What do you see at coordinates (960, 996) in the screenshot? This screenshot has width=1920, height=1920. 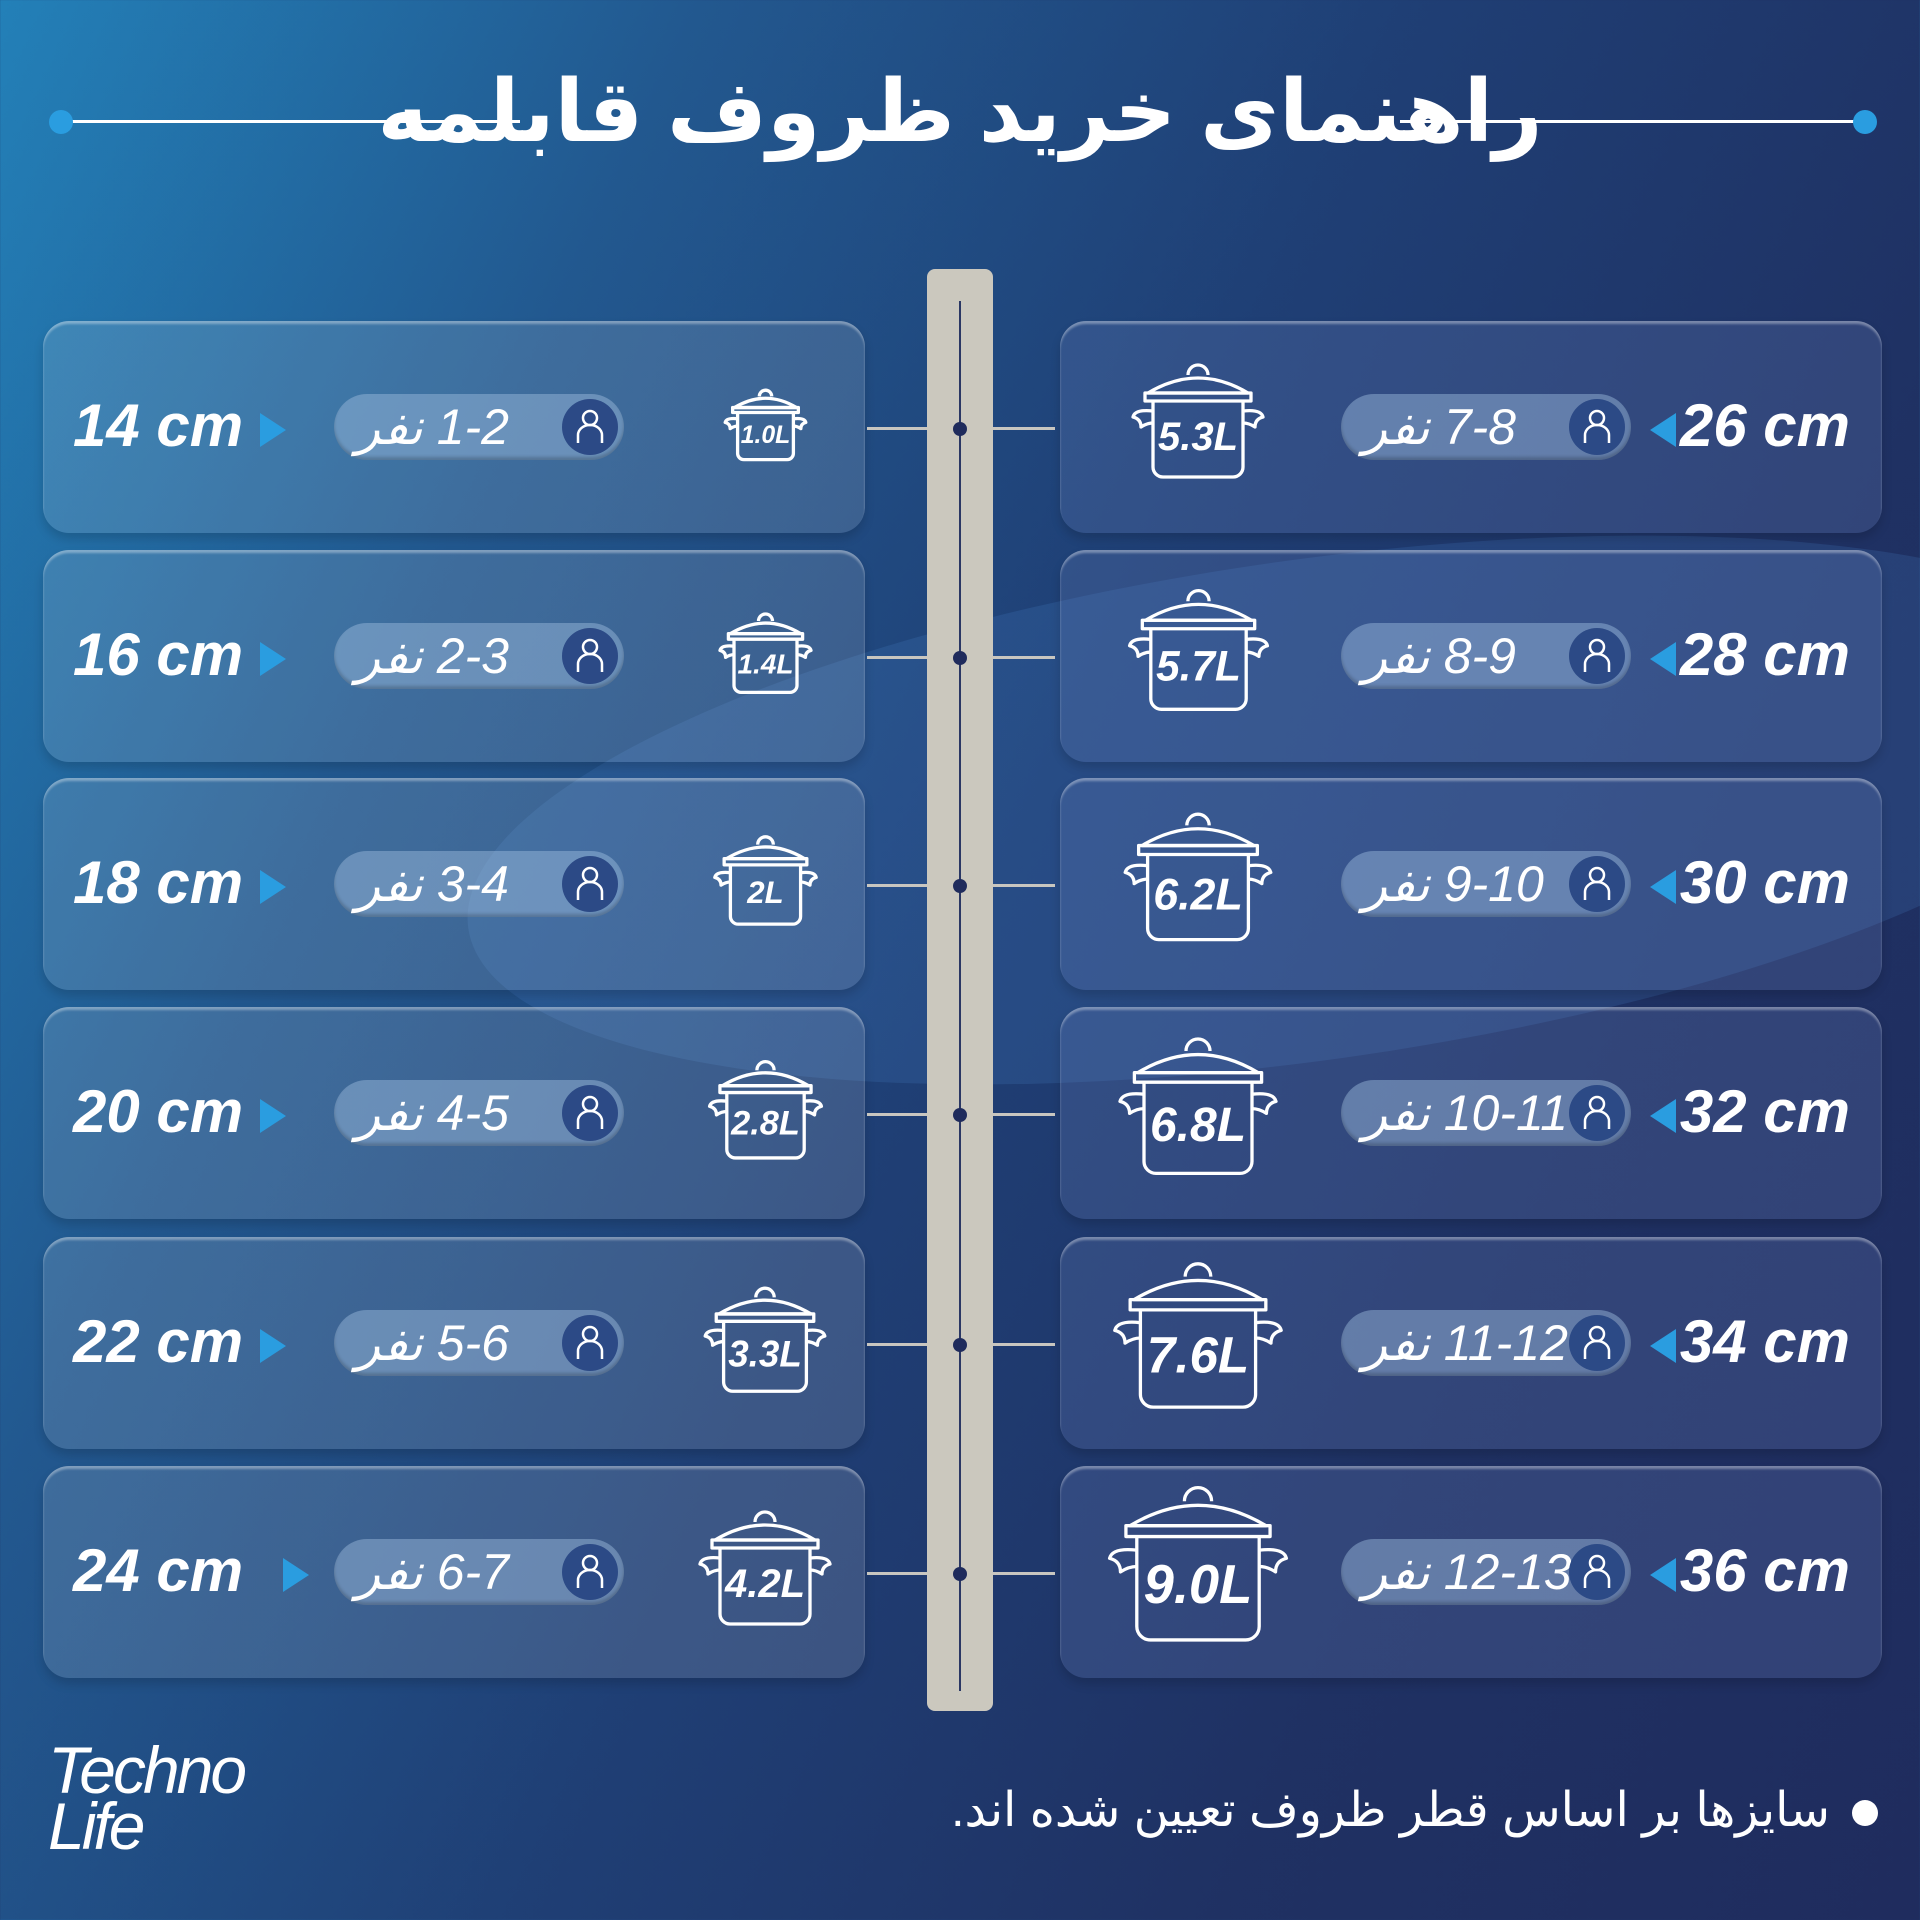 I see `pillar-line` at bounding box center [960, 996].